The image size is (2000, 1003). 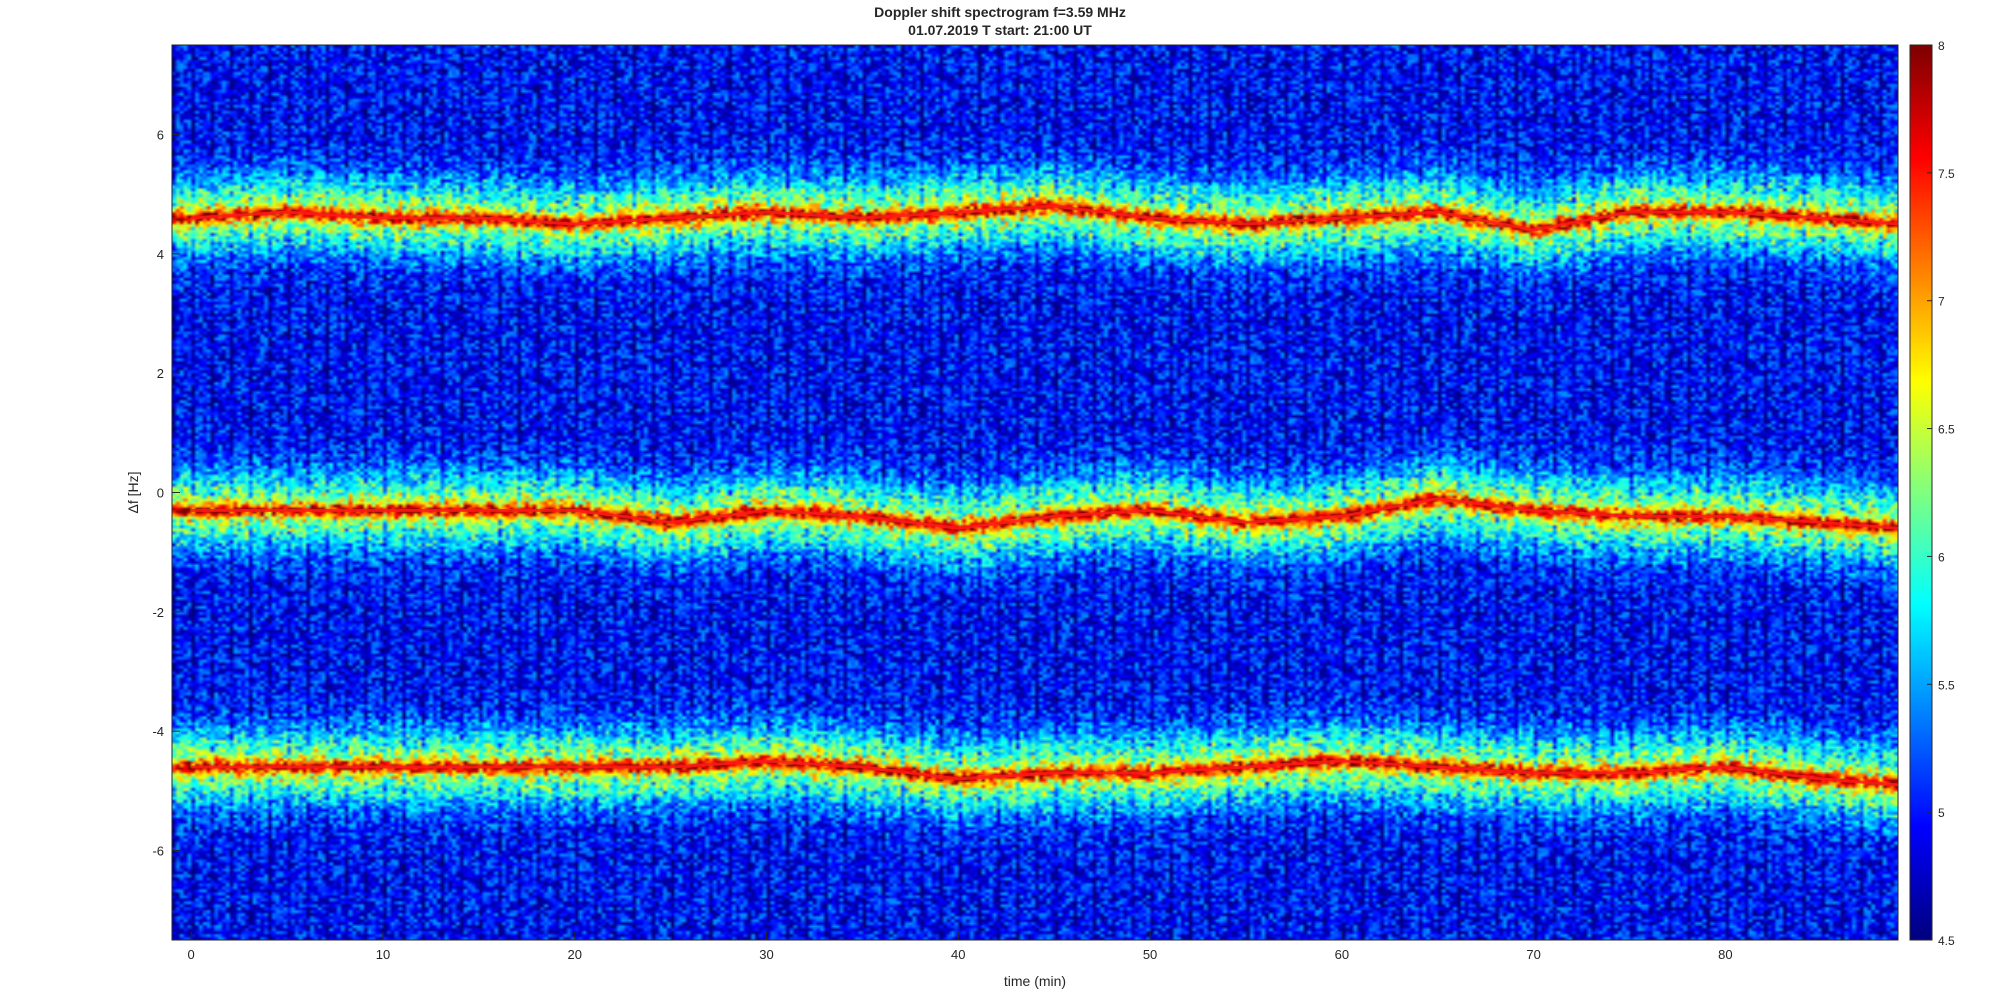 What do you see at coordinates (160, 373) in the screenshot?
I see `y-tick-label: 2` at bounding box center [160, 373].